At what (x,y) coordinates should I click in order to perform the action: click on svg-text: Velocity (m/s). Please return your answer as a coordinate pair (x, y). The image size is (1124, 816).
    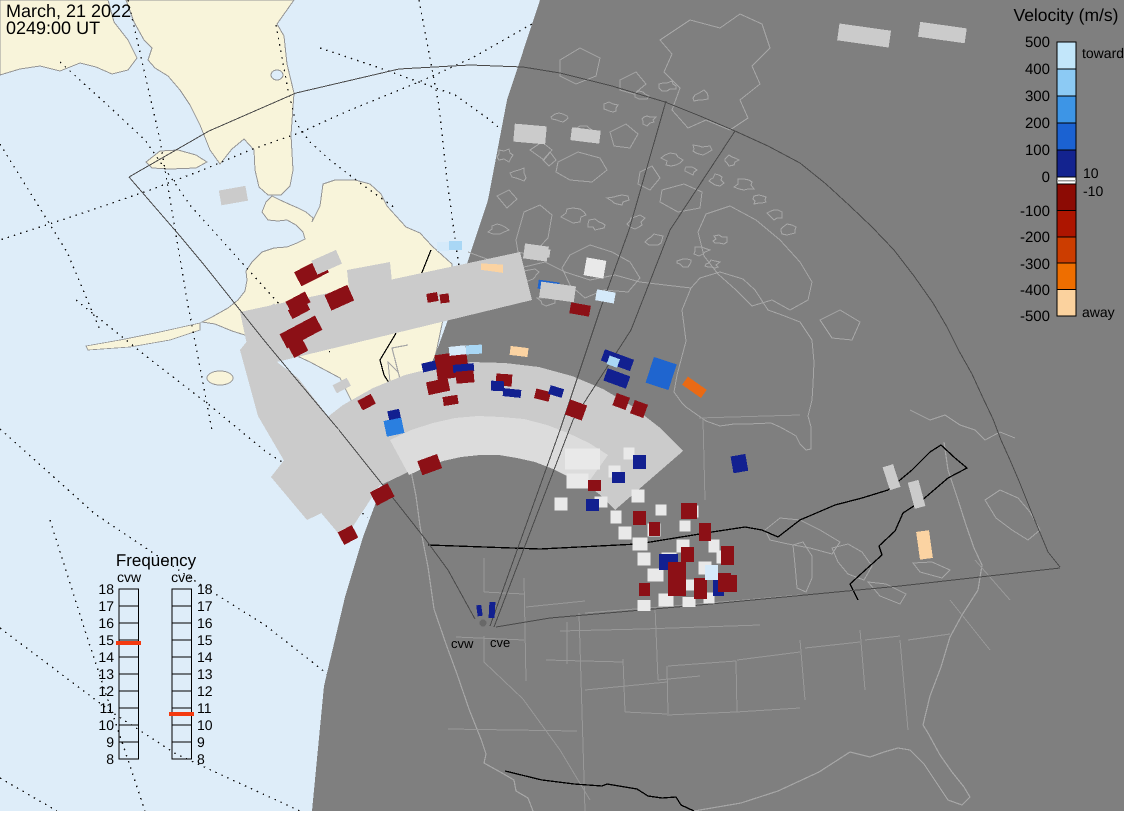
    Looking at the image, I should click on (1065, 15).